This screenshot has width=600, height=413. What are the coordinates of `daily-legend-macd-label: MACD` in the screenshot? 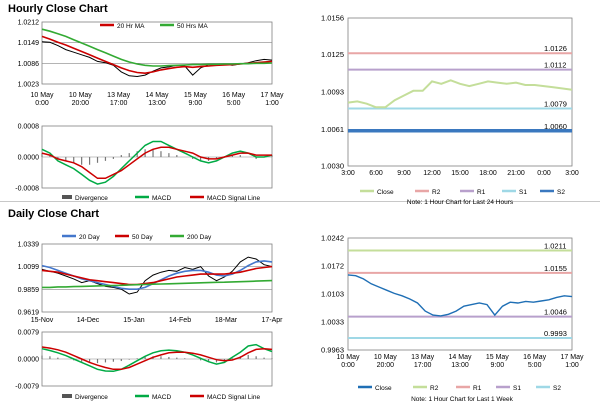 It's located at (161, 397).